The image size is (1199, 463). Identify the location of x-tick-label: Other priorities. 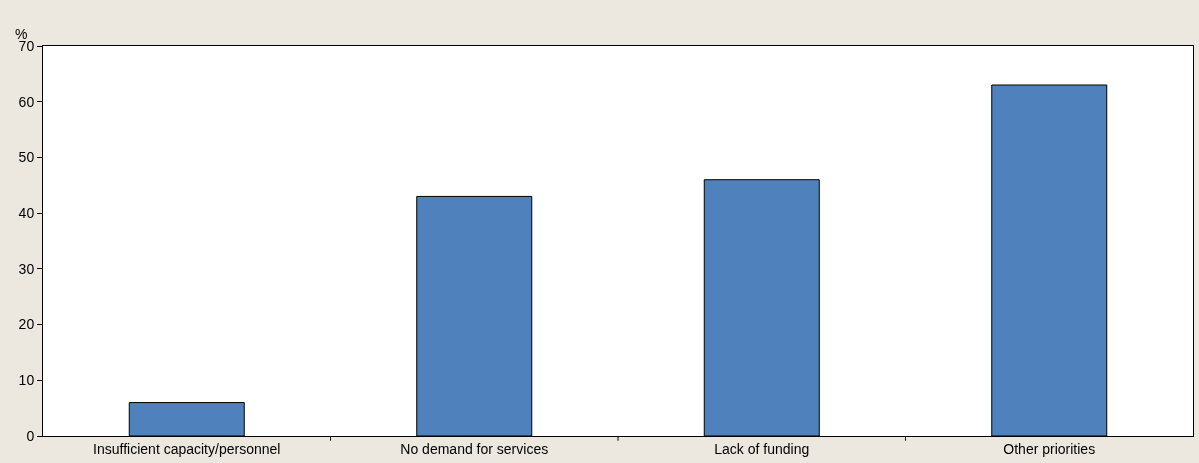
(1049, 448).